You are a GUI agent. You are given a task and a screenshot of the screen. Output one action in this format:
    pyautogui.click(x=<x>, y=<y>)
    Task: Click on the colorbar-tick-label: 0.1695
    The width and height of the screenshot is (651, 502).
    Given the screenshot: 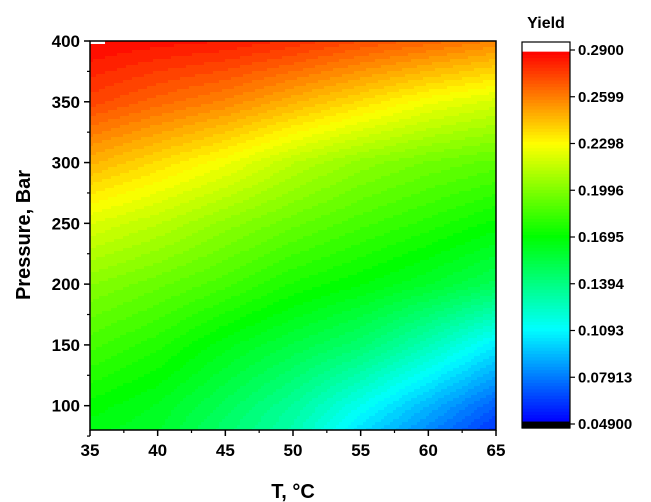 What is the action you would take?
    pyautogui.click(x=601, y=237)
    